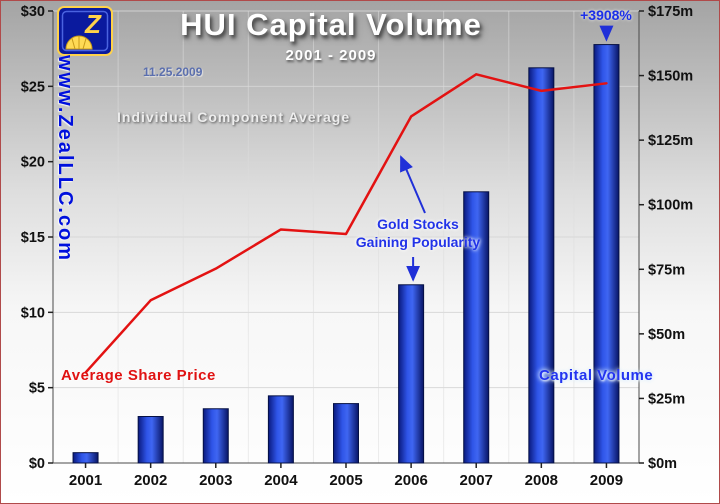  What do you see at coordinates (662, 464) in the screenshot?
I see `right-axis-label: $0m` at bounding box center [662, 464].